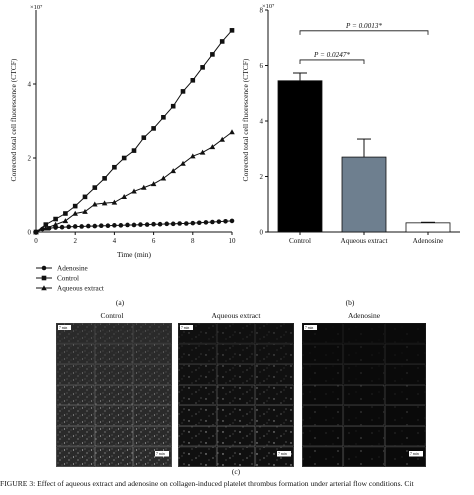 This screenshot has width=474, height=495. Describe the element at coordinates (154, 241) in the screenshot. I see `line-chart-xtick-label: 6` at that location.